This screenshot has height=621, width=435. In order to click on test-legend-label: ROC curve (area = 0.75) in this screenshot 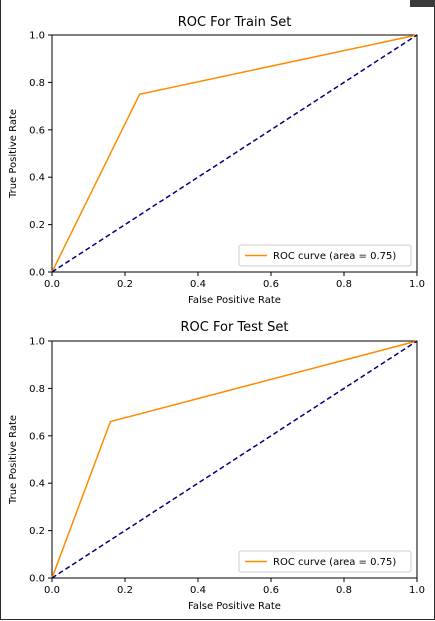, I will do `click(334, 562)`.